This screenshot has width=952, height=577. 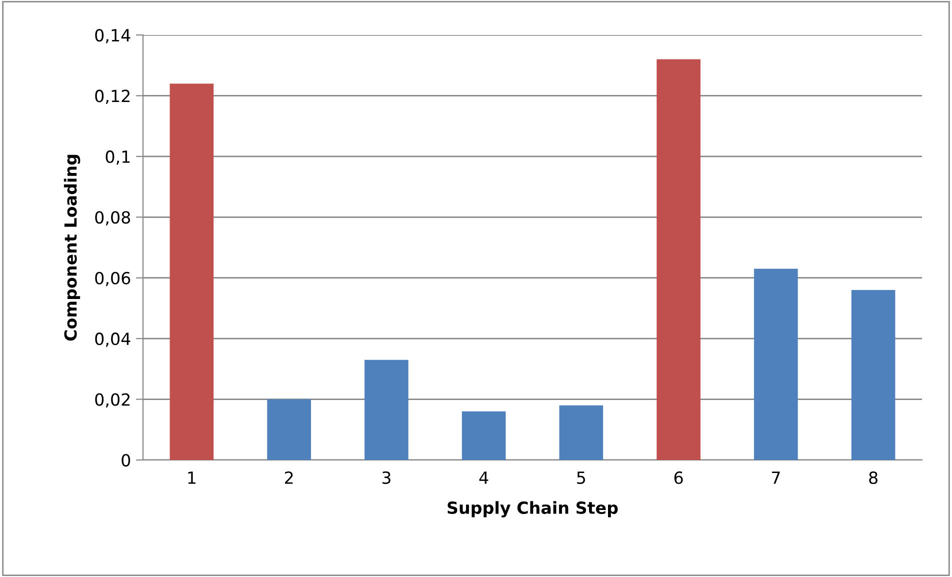 What do you see at coordinates (192, 478) in the screenshot?
I see `x-tick-label: 1` at bounding box center [192, 478].